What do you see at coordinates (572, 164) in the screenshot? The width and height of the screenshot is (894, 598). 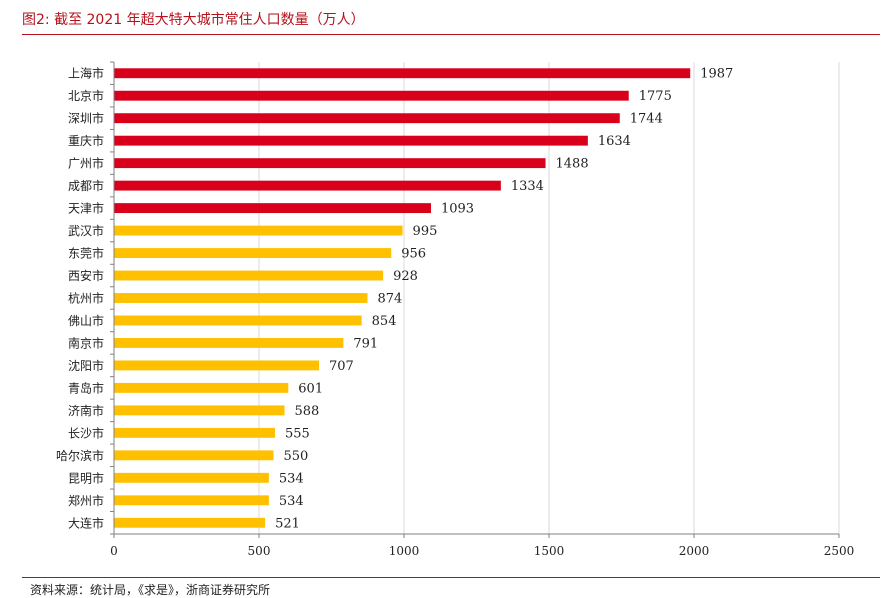 I see `data-label: 1488` at bounding box center [572, 164].